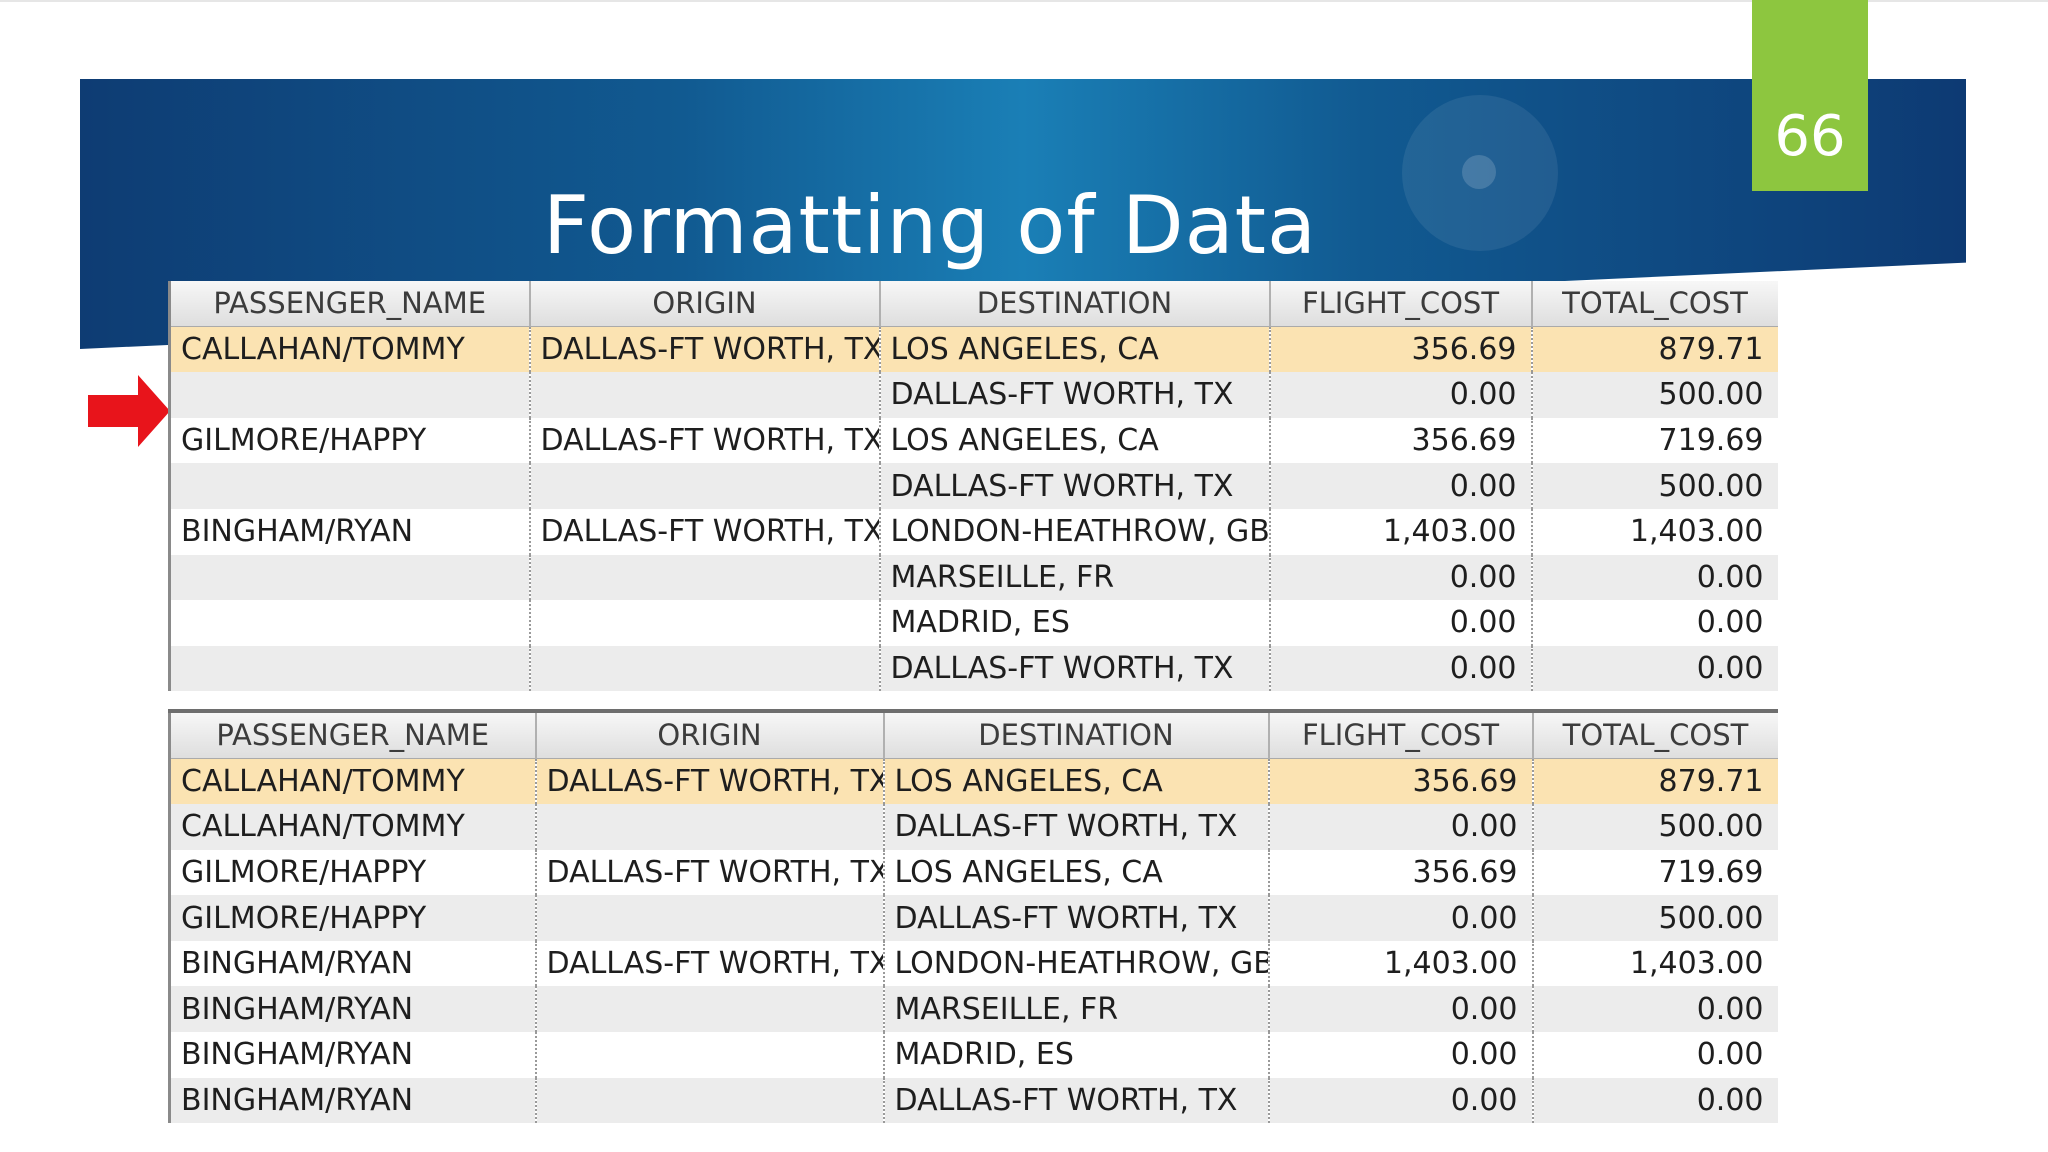 The image size is (2048, 1152). I want to click on table-row: MADRID, ES 0.00 0.00, so click(973, 623).